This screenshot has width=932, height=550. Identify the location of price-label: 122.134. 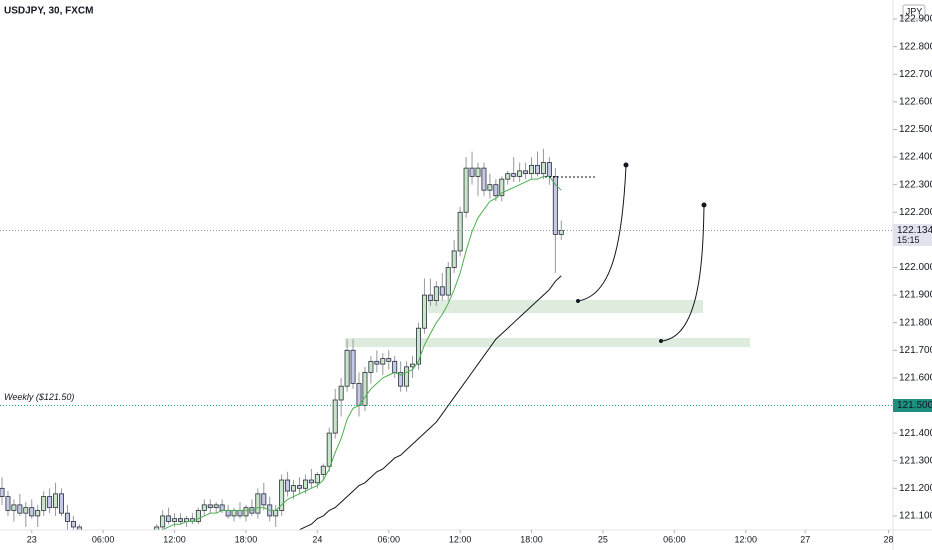
(914, 230).